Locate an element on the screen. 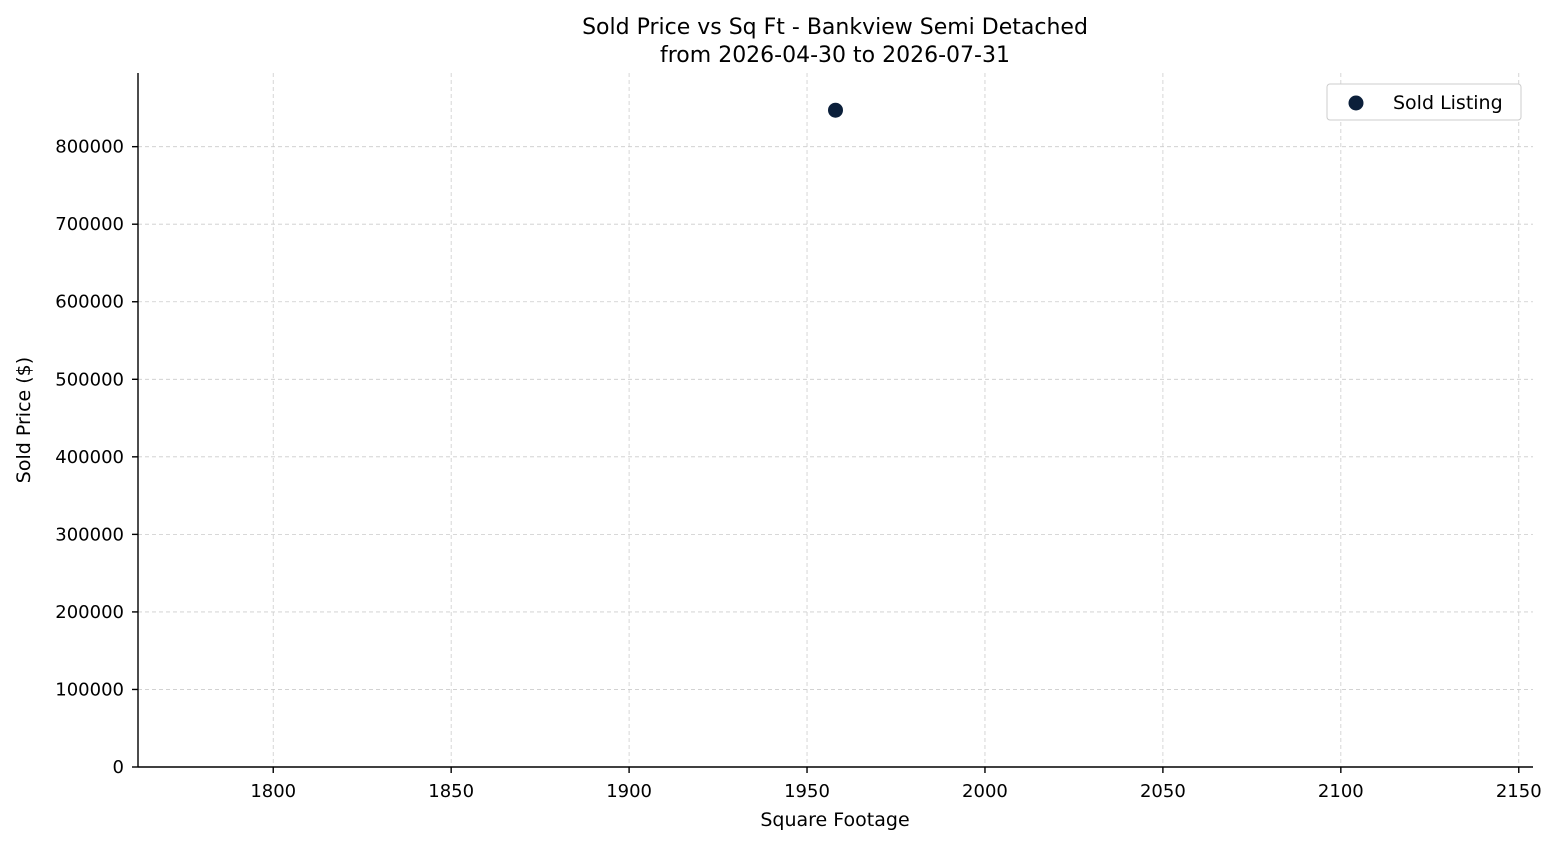 The width and height of the screenshot is (1560, 845). x-tick-label: 2050 is located at coordinates (1163, 791).